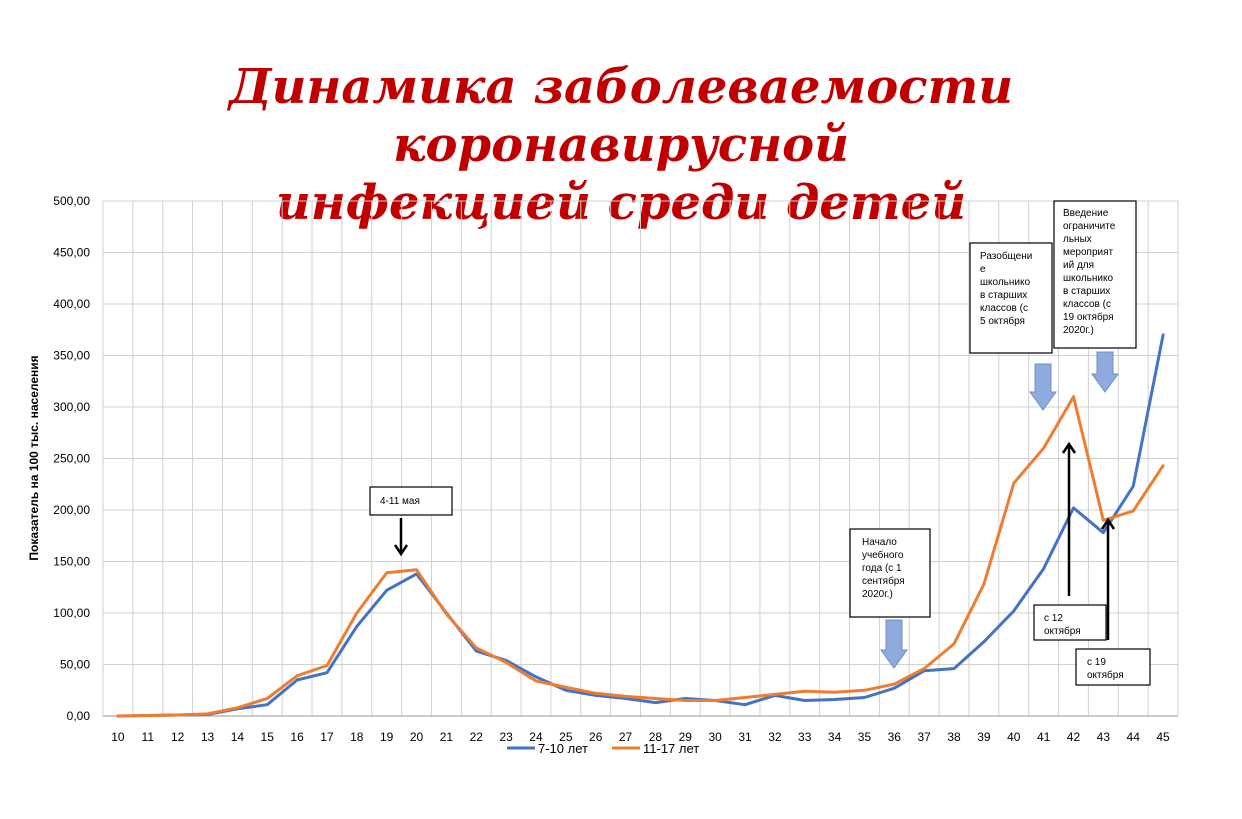 This screenshot has width=1242, height=819. What do you see at coordinates (79, 716) in the screenshot?
I see `y-tick-label: 0,00` at bounding box center [79, 716].